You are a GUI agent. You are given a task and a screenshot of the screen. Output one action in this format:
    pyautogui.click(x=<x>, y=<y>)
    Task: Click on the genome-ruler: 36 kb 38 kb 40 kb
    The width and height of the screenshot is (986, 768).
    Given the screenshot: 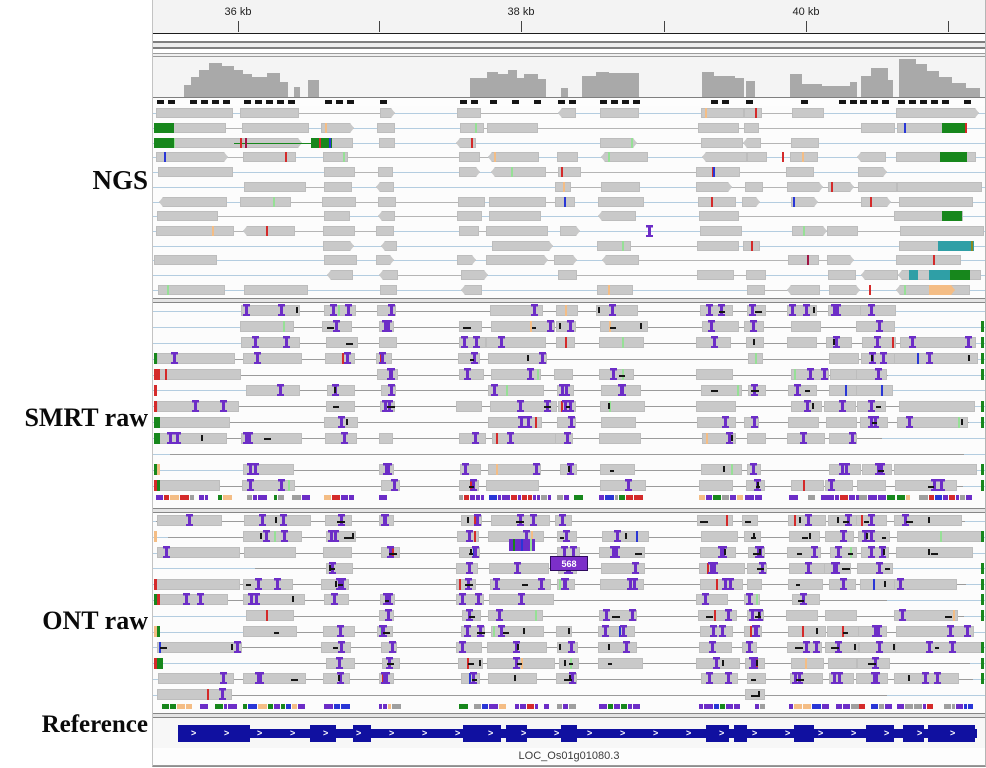 What is the action you would take?
    pyautogui.click(x=569, y=17)
    